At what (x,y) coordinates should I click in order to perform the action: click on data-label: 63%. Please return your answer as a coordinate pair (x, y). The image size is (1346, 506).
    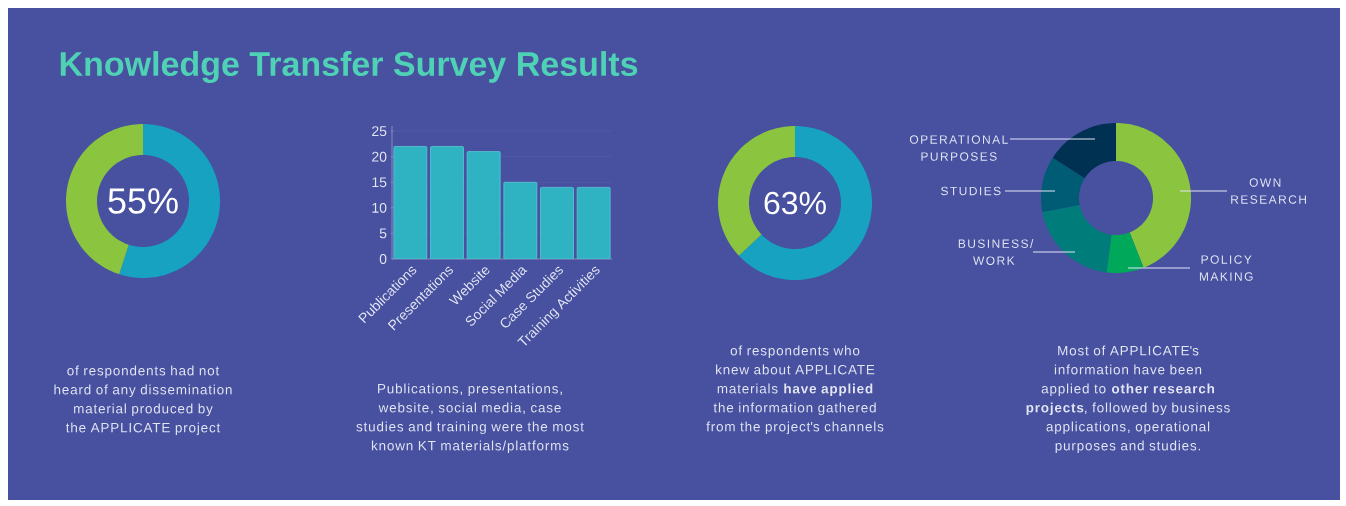
    Looking at the image, I should click on (795, 203).